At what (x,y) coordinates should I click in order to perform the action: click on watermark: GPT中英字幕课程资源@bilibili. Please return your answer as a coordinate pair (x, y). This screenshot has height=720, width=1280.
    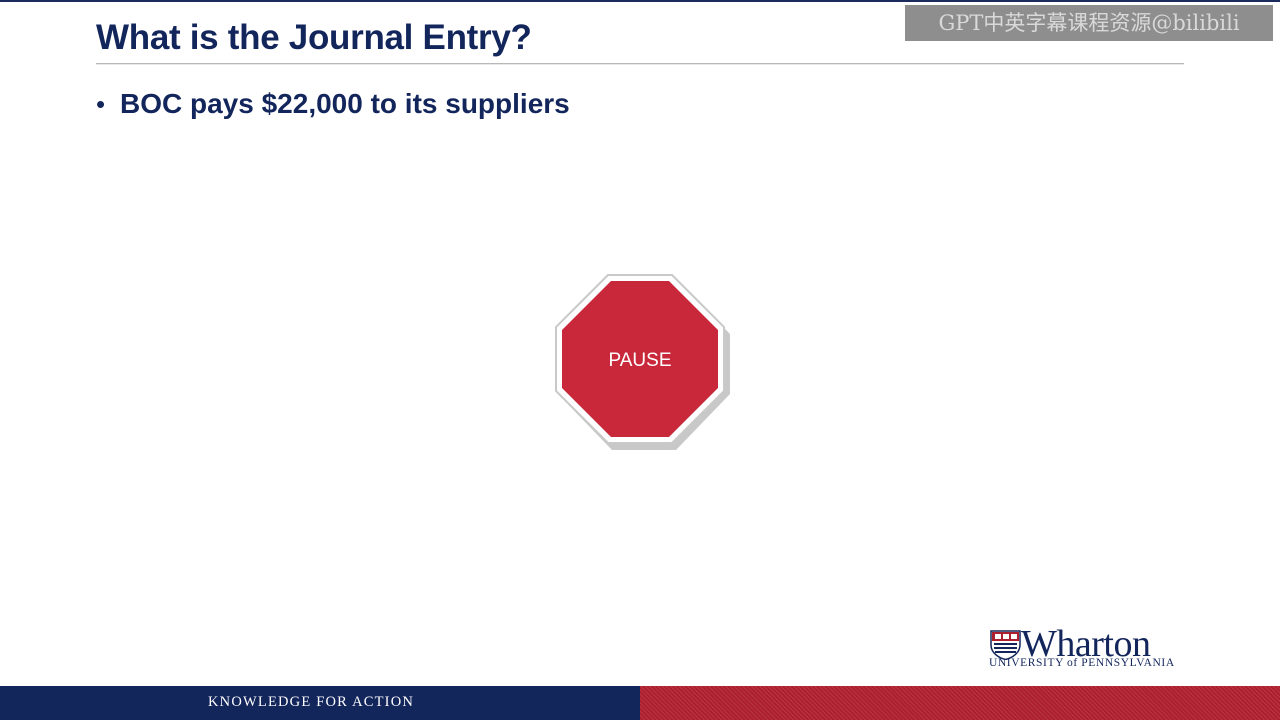
    Looking at the image, I should click on (1089, 23).